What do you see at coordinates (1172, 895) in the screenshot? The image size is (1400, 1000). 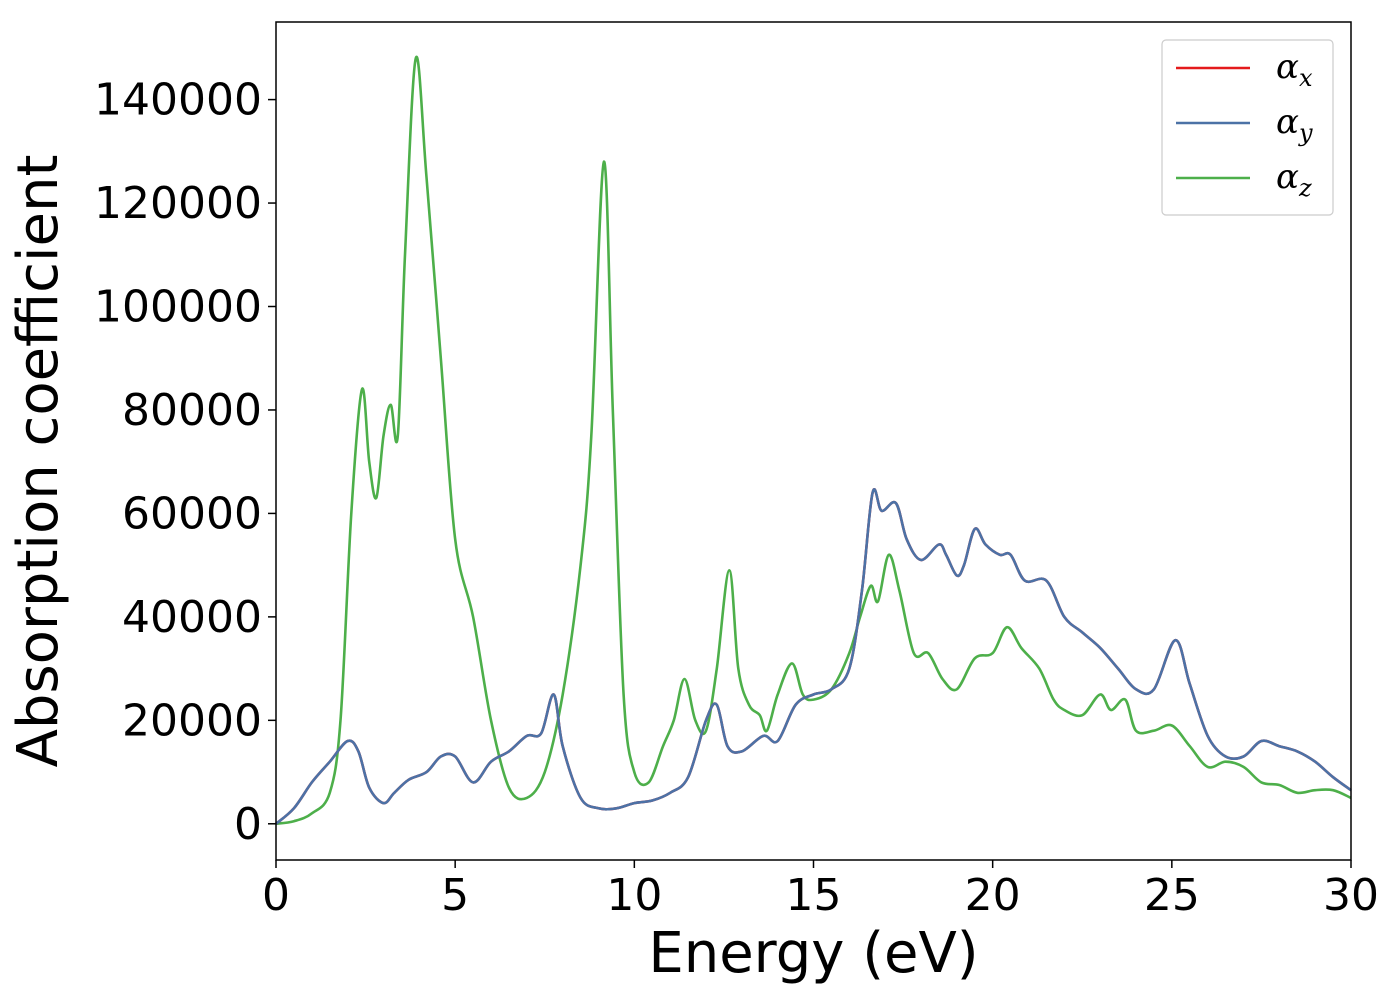 I see `x-tick-label: 25` at bounding box center [1172, 895].